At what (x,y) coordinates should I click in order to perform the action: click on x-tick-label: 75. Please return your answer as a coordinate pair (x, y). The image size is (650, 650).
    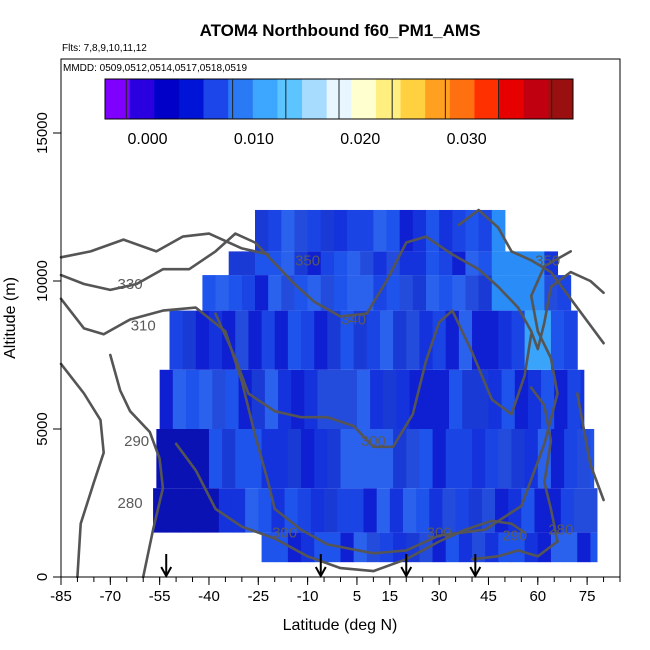
    Looking at the image, I should click on (587, 596).